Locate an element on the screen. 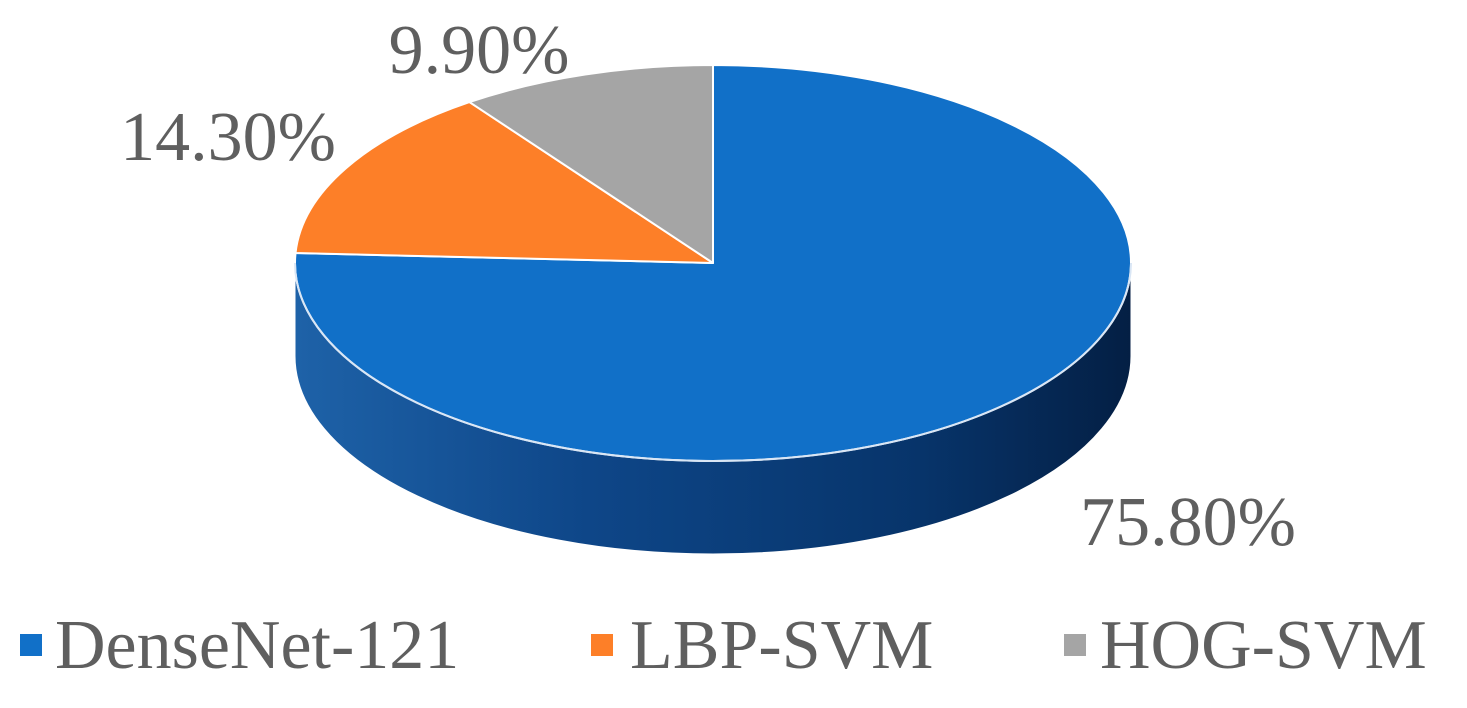 The width and height of the screenshot is (1467, 708). legend-label-hog-svm: HOG-SVM is located at coordinates (1263, 645).